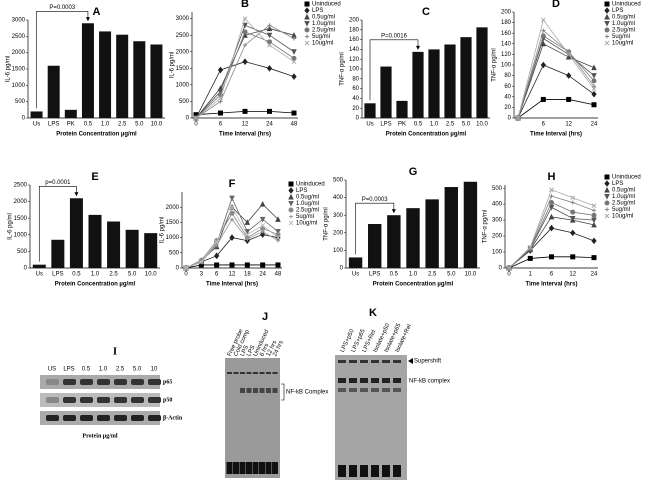 This screenshot has height=485, width=662. What do you see at coordinates (21, 186) in the screenshot?
I see `y-tick-label: 2500` at bounding box center [21, 186].